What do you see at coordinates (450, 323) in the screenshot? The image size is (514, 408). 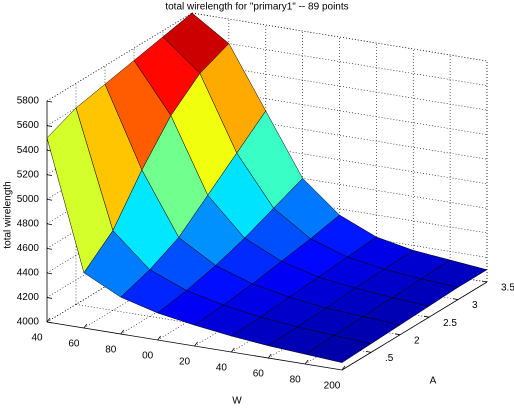 I see `y-tick-label: 2.5` at bounding box center [450, 323].